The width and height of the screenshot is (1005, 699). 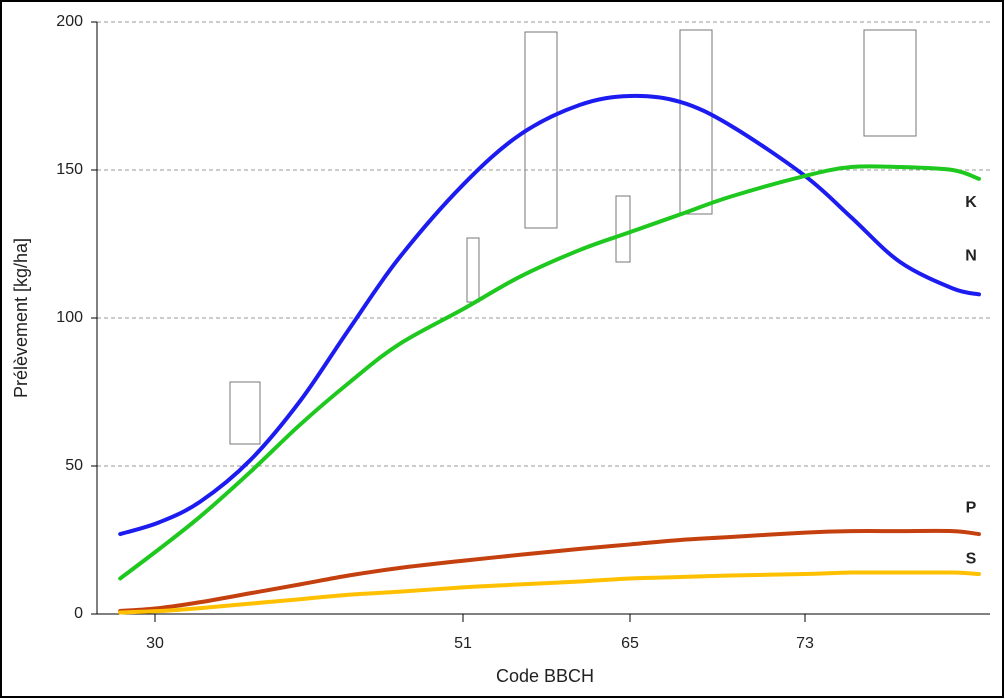 What do you see at coordinates (545, 676) in the screenshot?
I see `x-axis-title: Code BBCH` at bounding box center [545, 676].